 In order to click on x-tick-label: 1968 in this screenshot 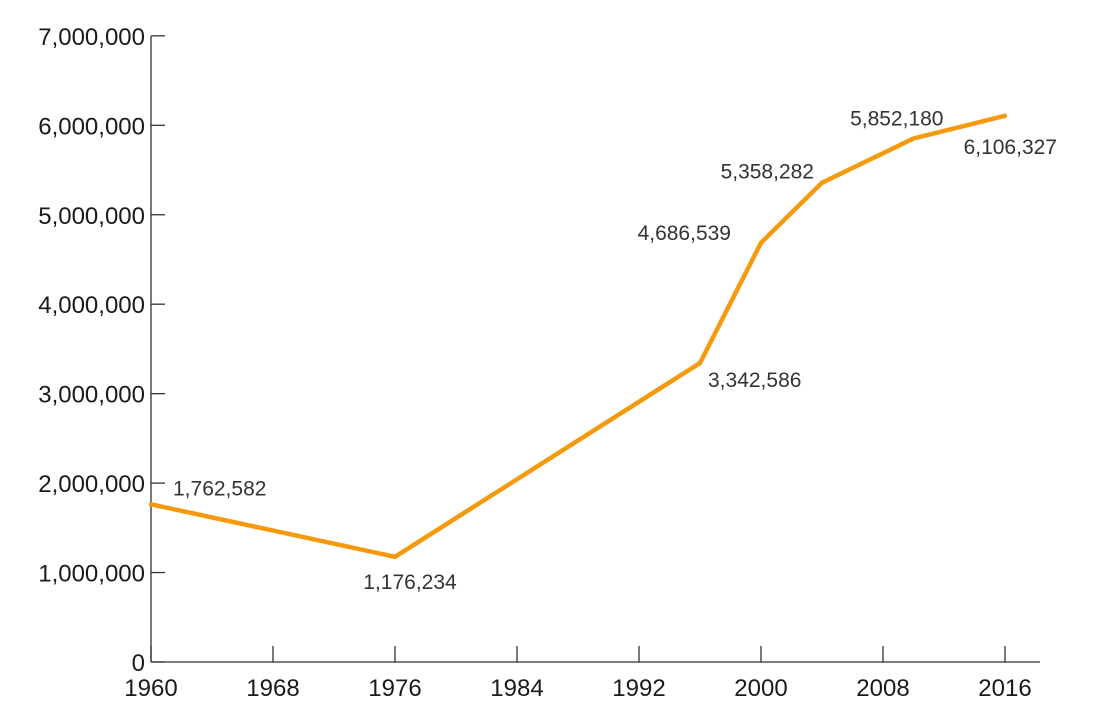, I will do `click(272, 688)`.